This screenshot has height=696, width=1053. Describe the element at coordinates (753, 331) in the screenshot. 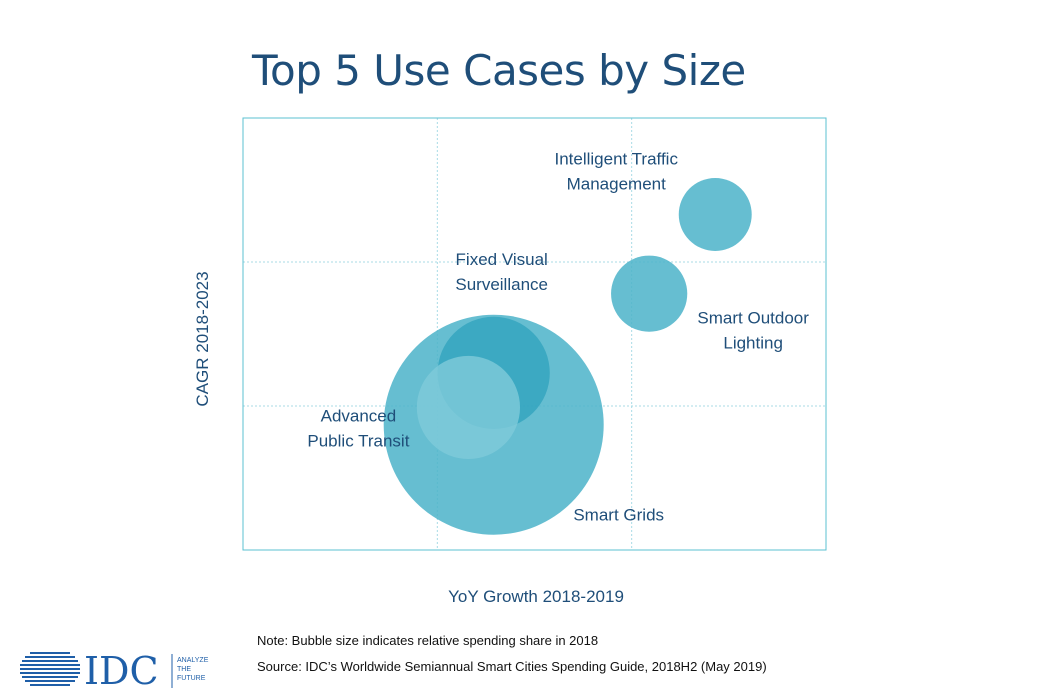

I see `label-smart-outdoor-lighting: Smart Outdoor Lighting` at that location.